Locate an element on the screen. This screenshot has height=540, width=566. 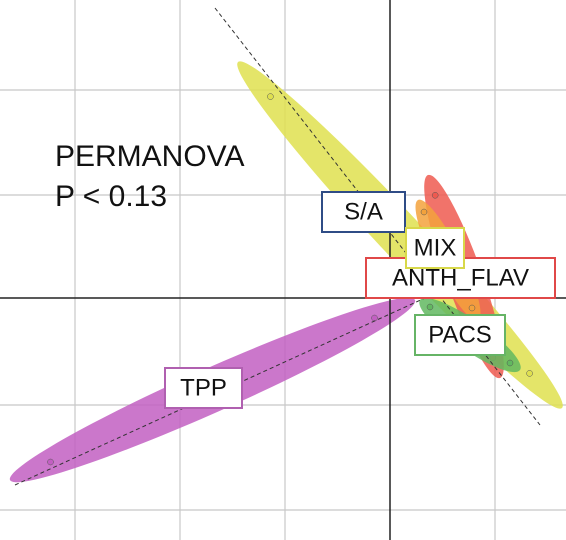
group-label: TPP is located at coordinates (203, 387).